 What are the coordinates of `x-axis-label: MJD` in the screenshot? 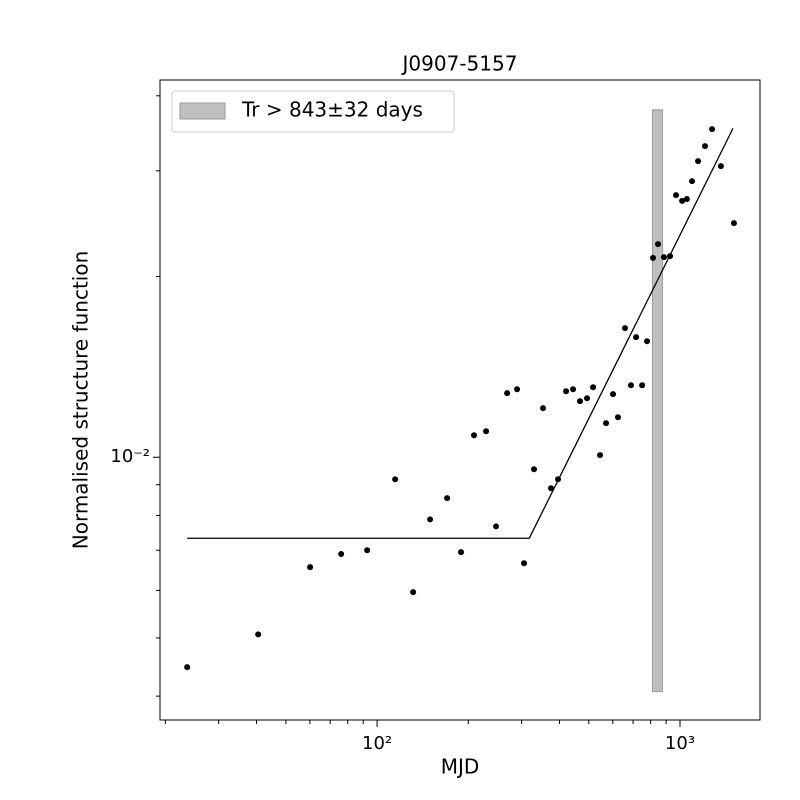 It's located at (460, 767).